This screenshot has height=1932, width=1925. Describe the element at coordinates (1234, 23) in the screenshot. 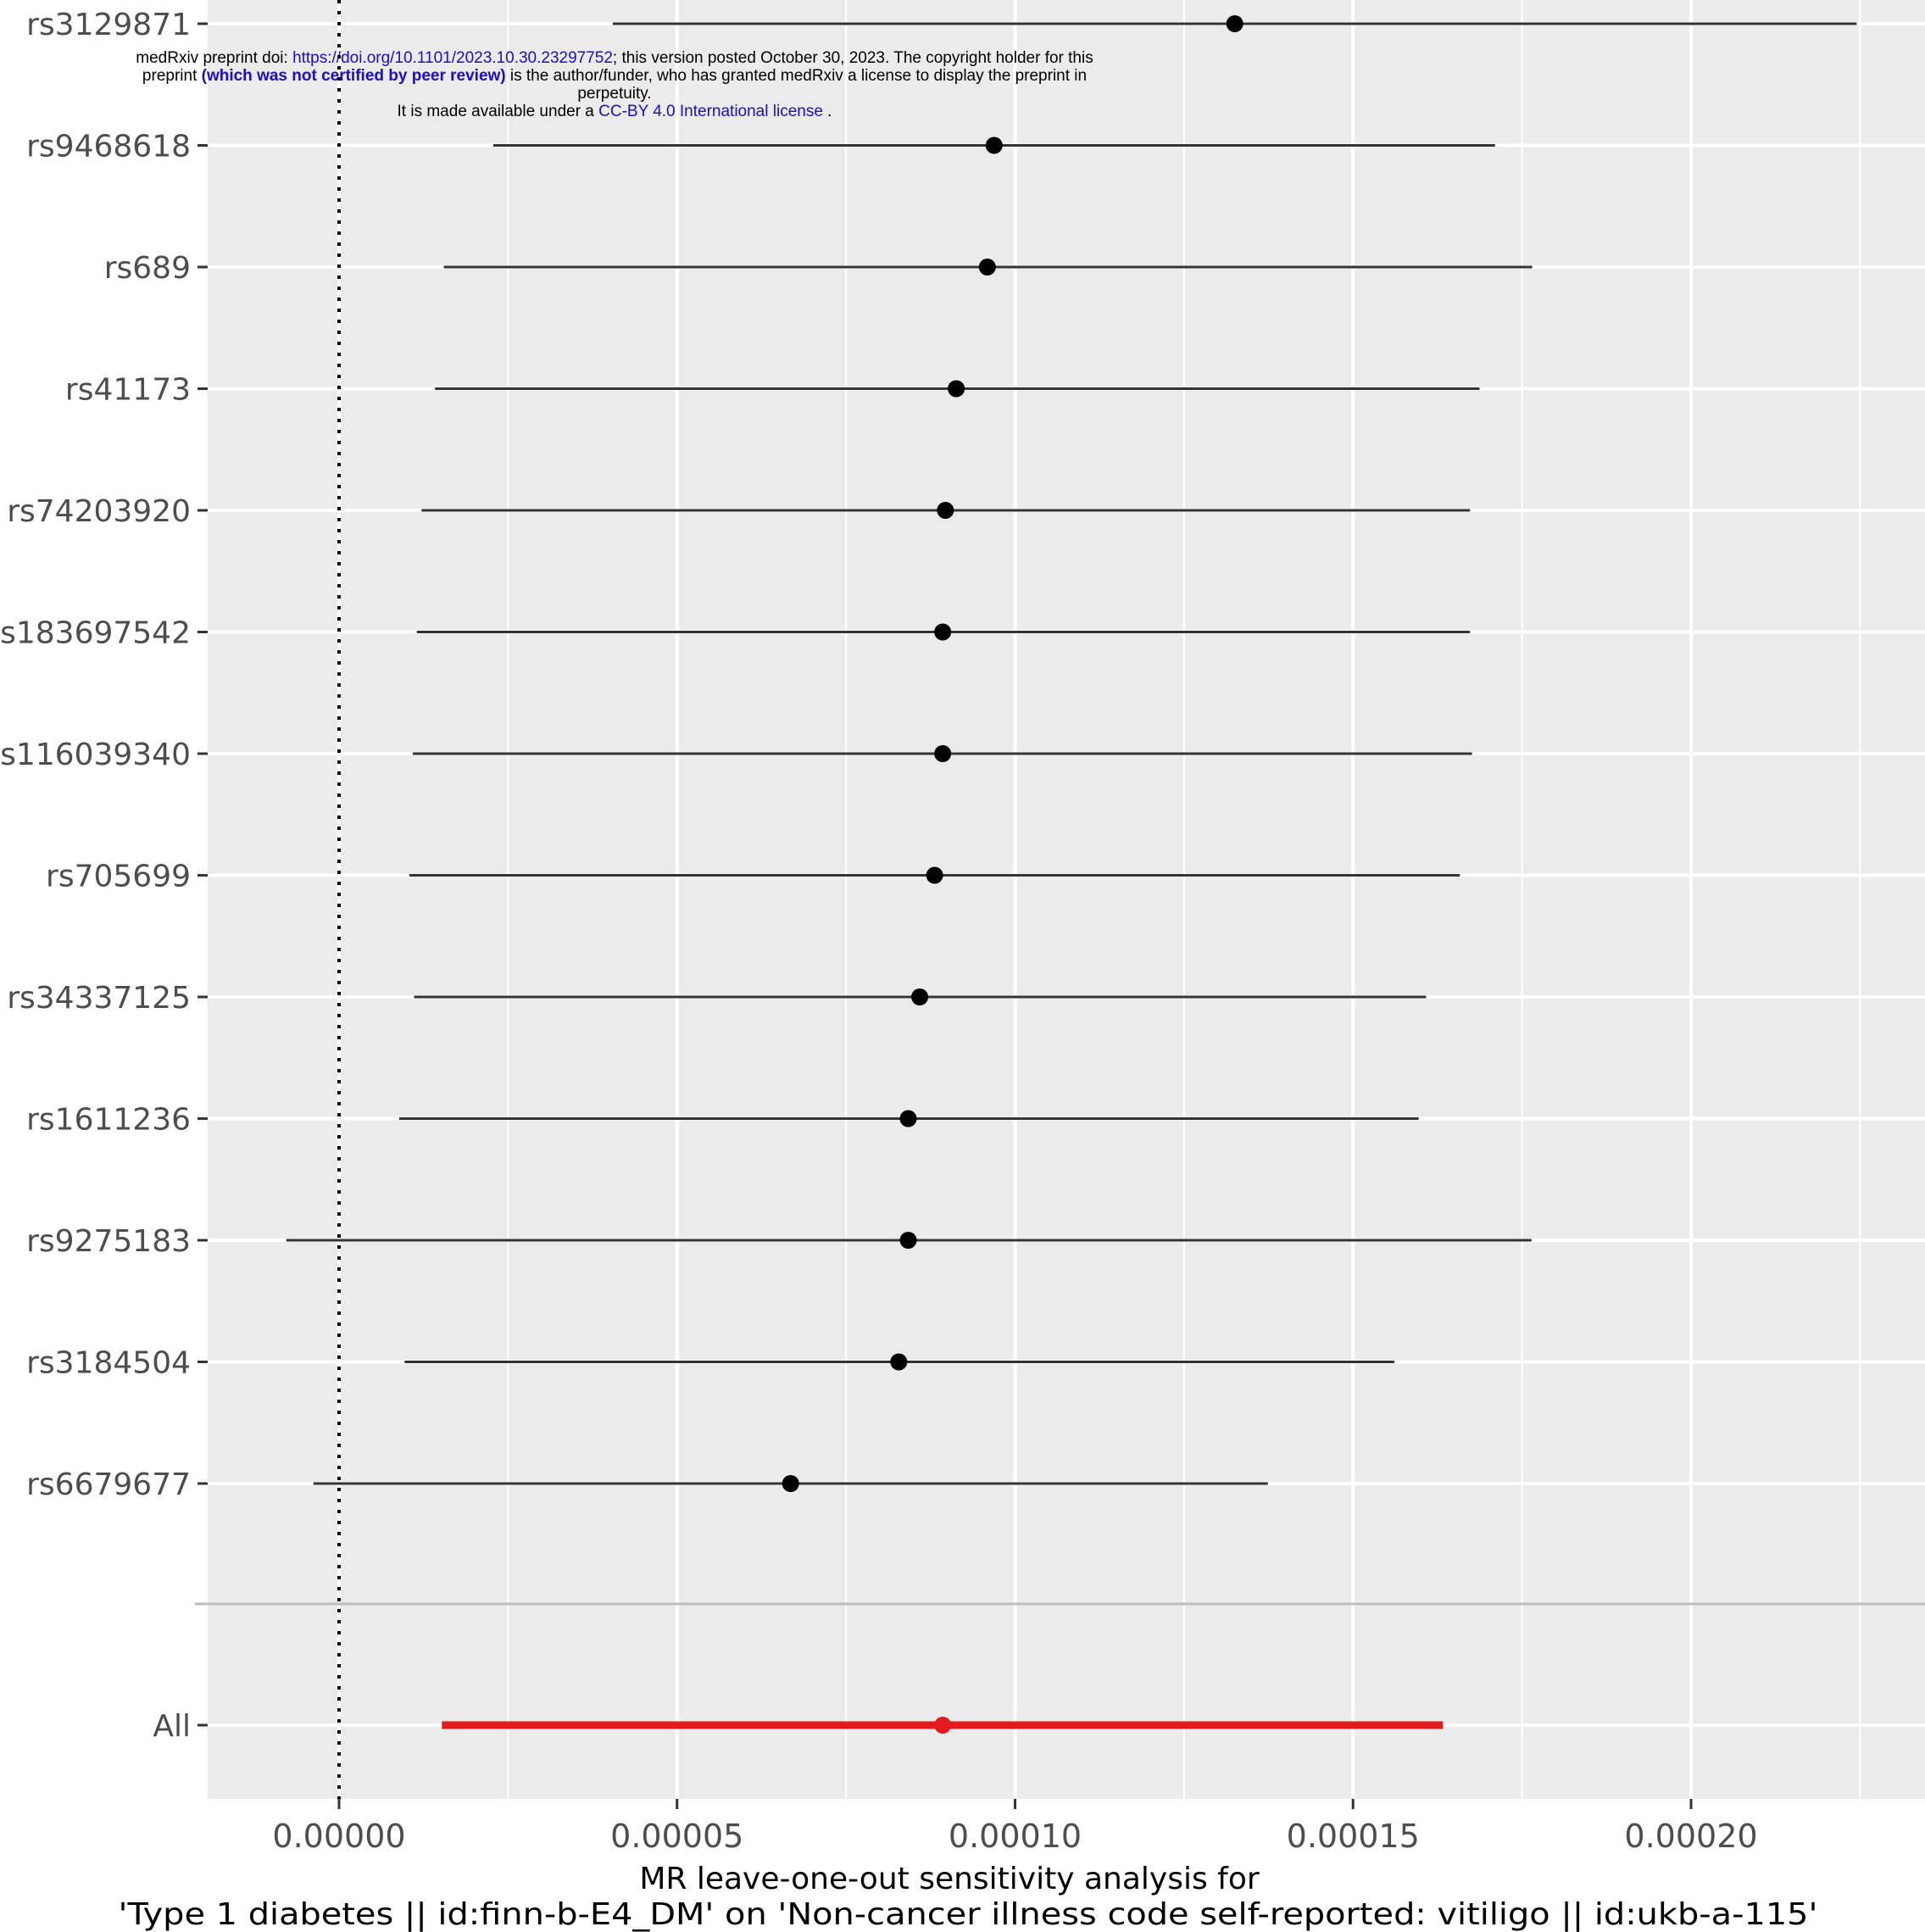

I see `estimate-point-rs3129871` at that location.